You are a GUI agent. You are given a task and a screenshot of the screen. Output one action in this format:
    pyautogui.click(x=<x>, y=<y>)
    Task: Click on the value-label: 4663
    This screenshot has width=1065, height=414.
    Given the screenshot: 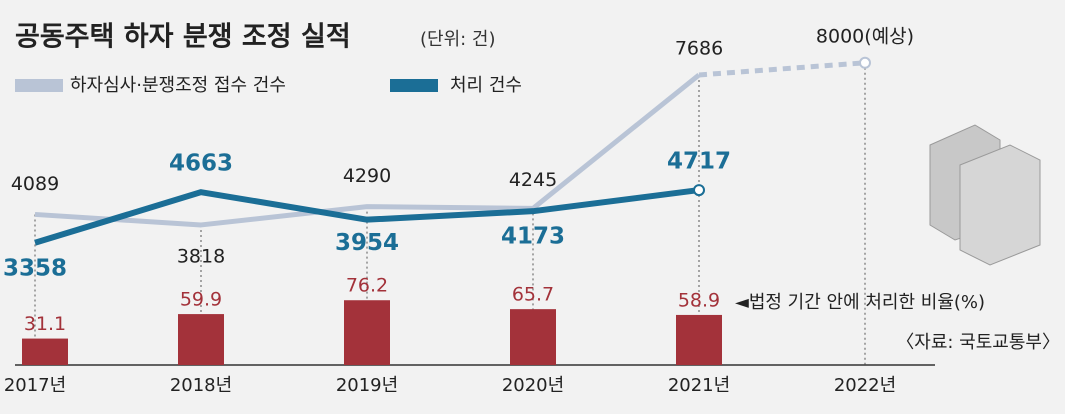 What is the action you would take?
    pyautogui.click(x=201, y=164)
    